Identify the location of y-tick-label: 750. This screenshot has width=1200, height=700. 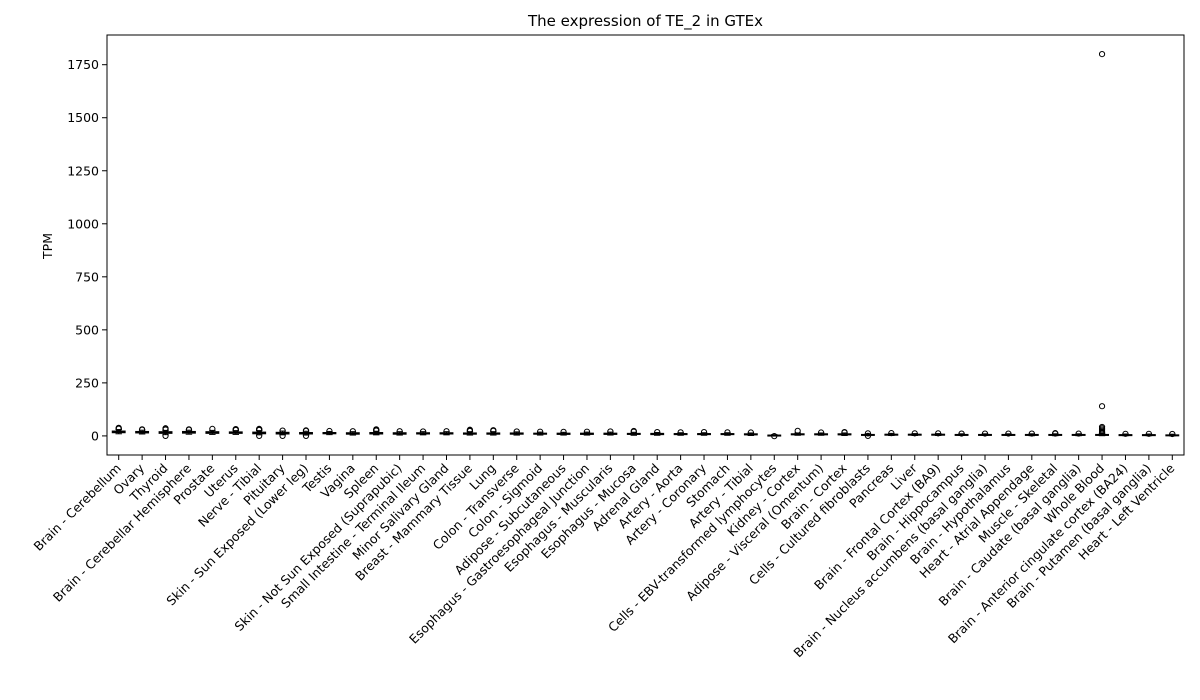
(87, 276).